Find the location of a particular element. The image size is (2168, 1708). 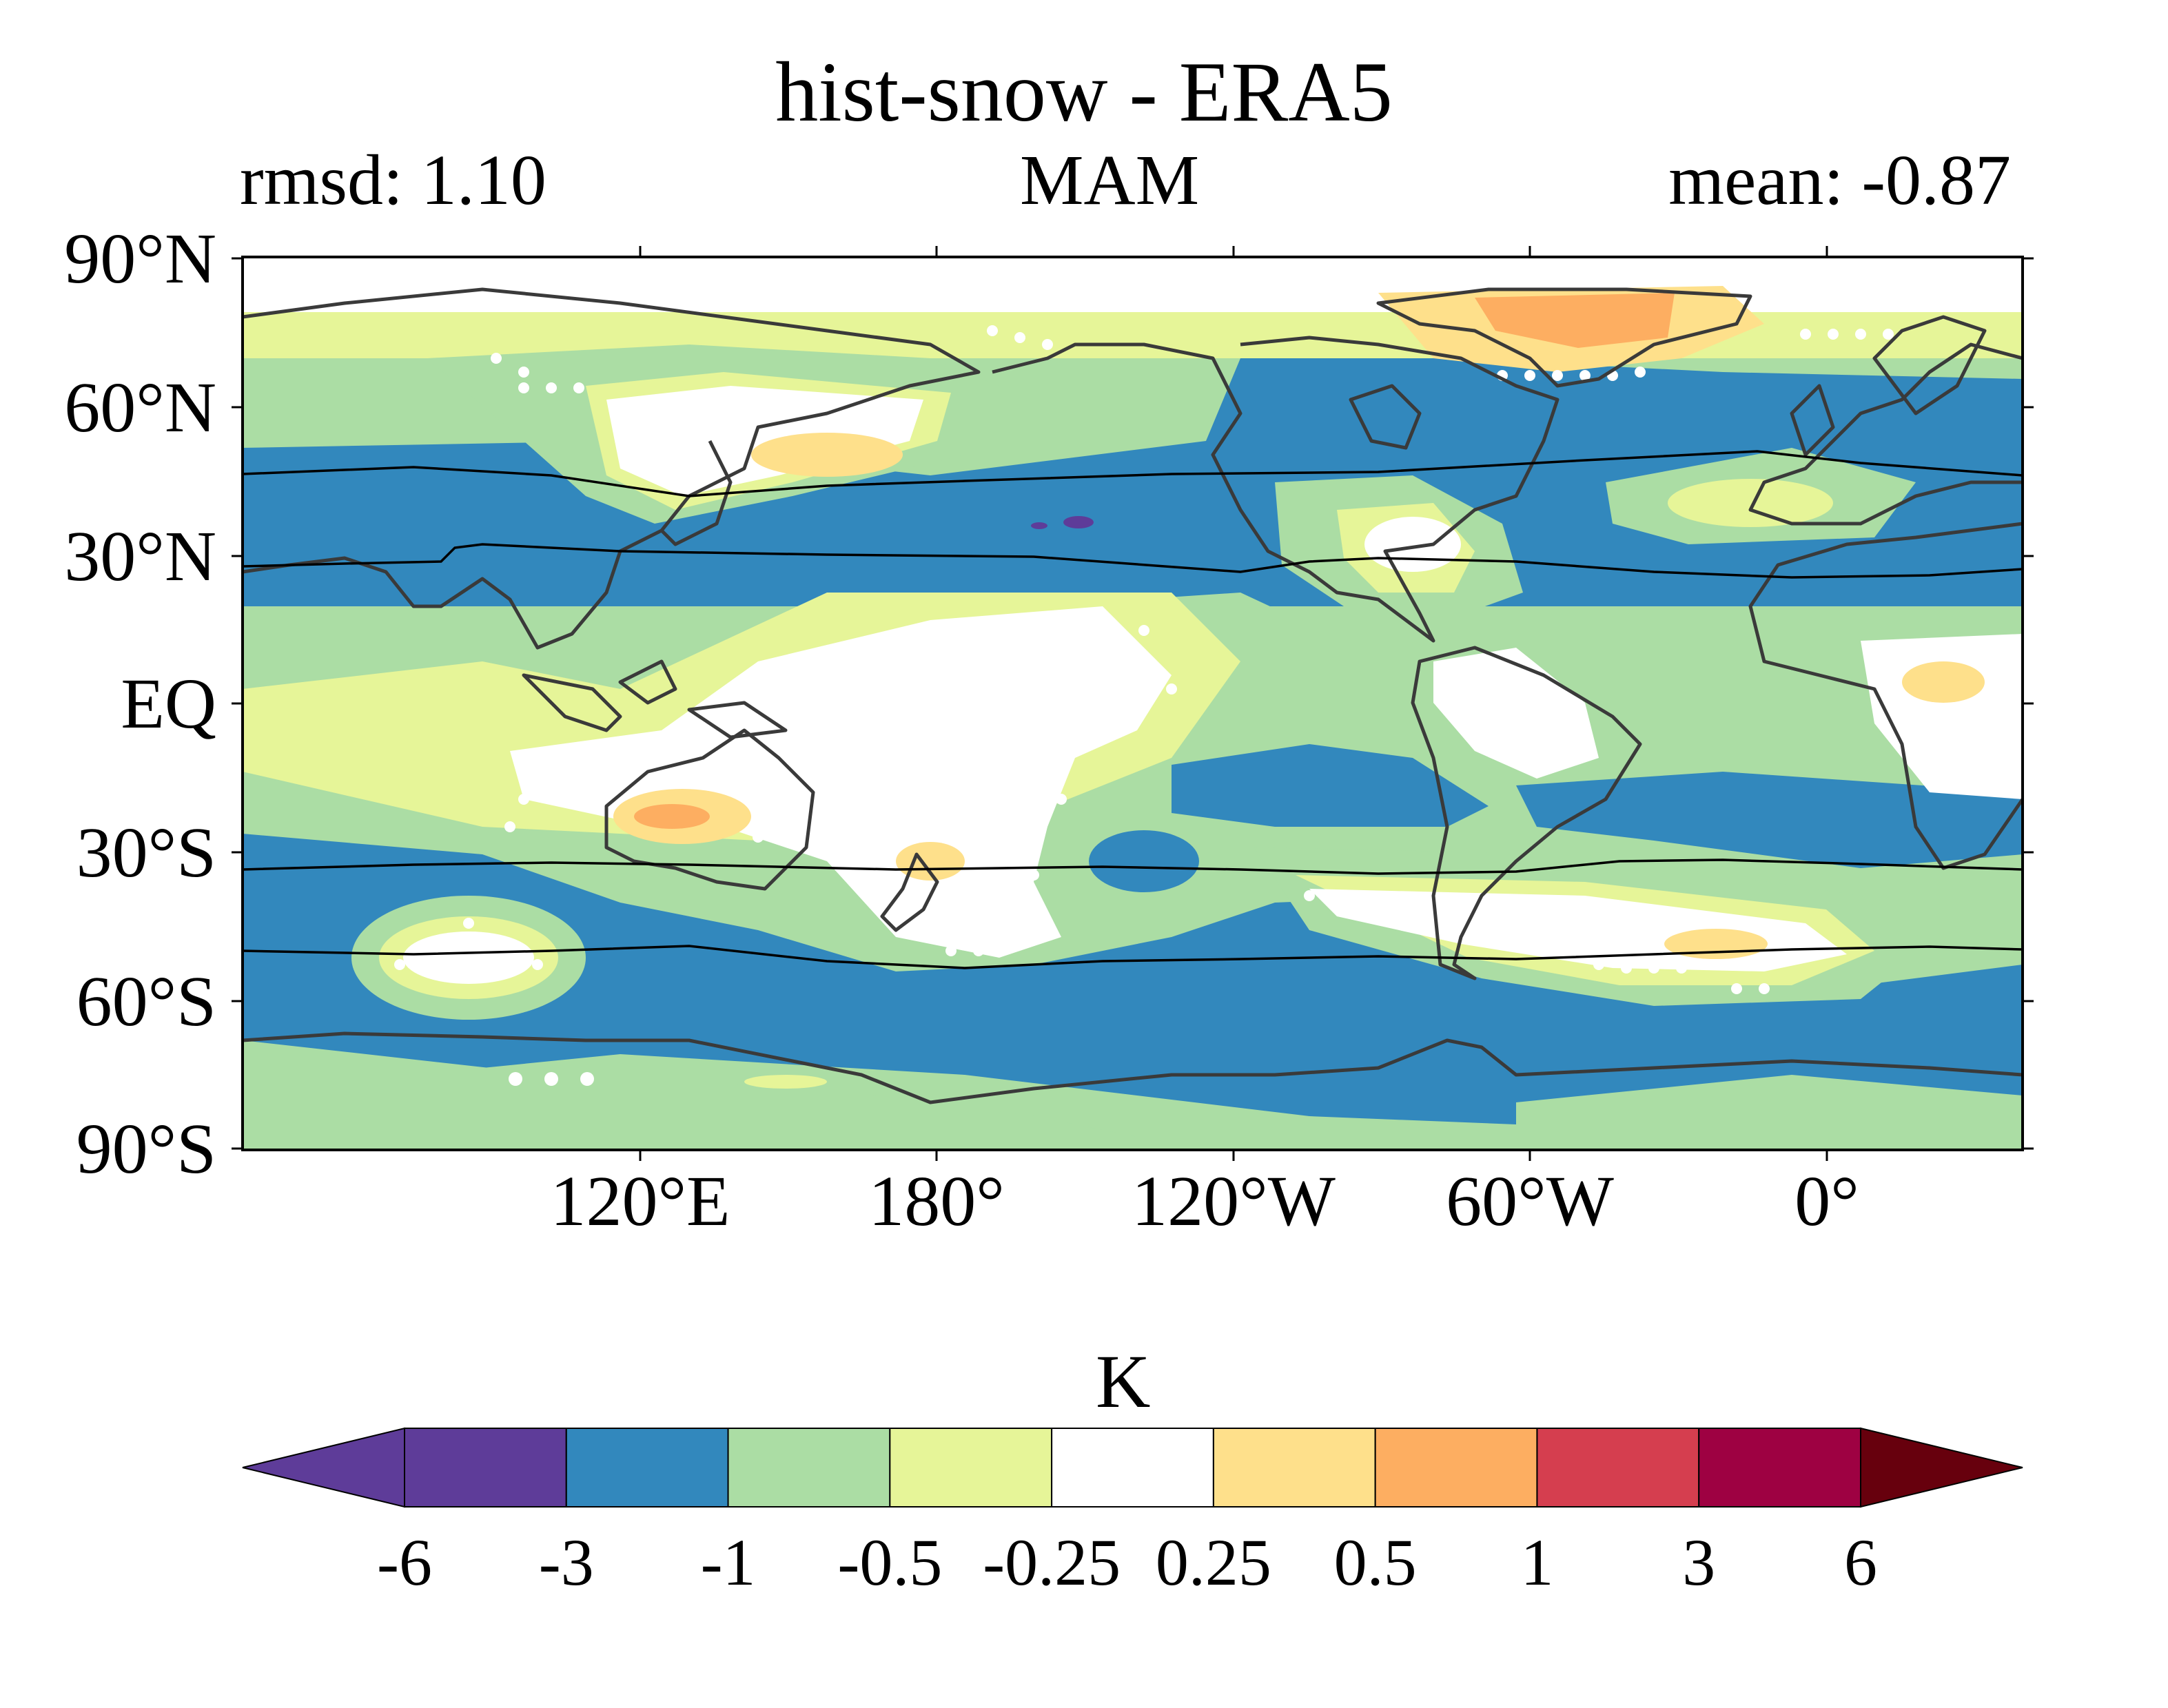

field-arctic-white is located at coordinates (1133, 284).